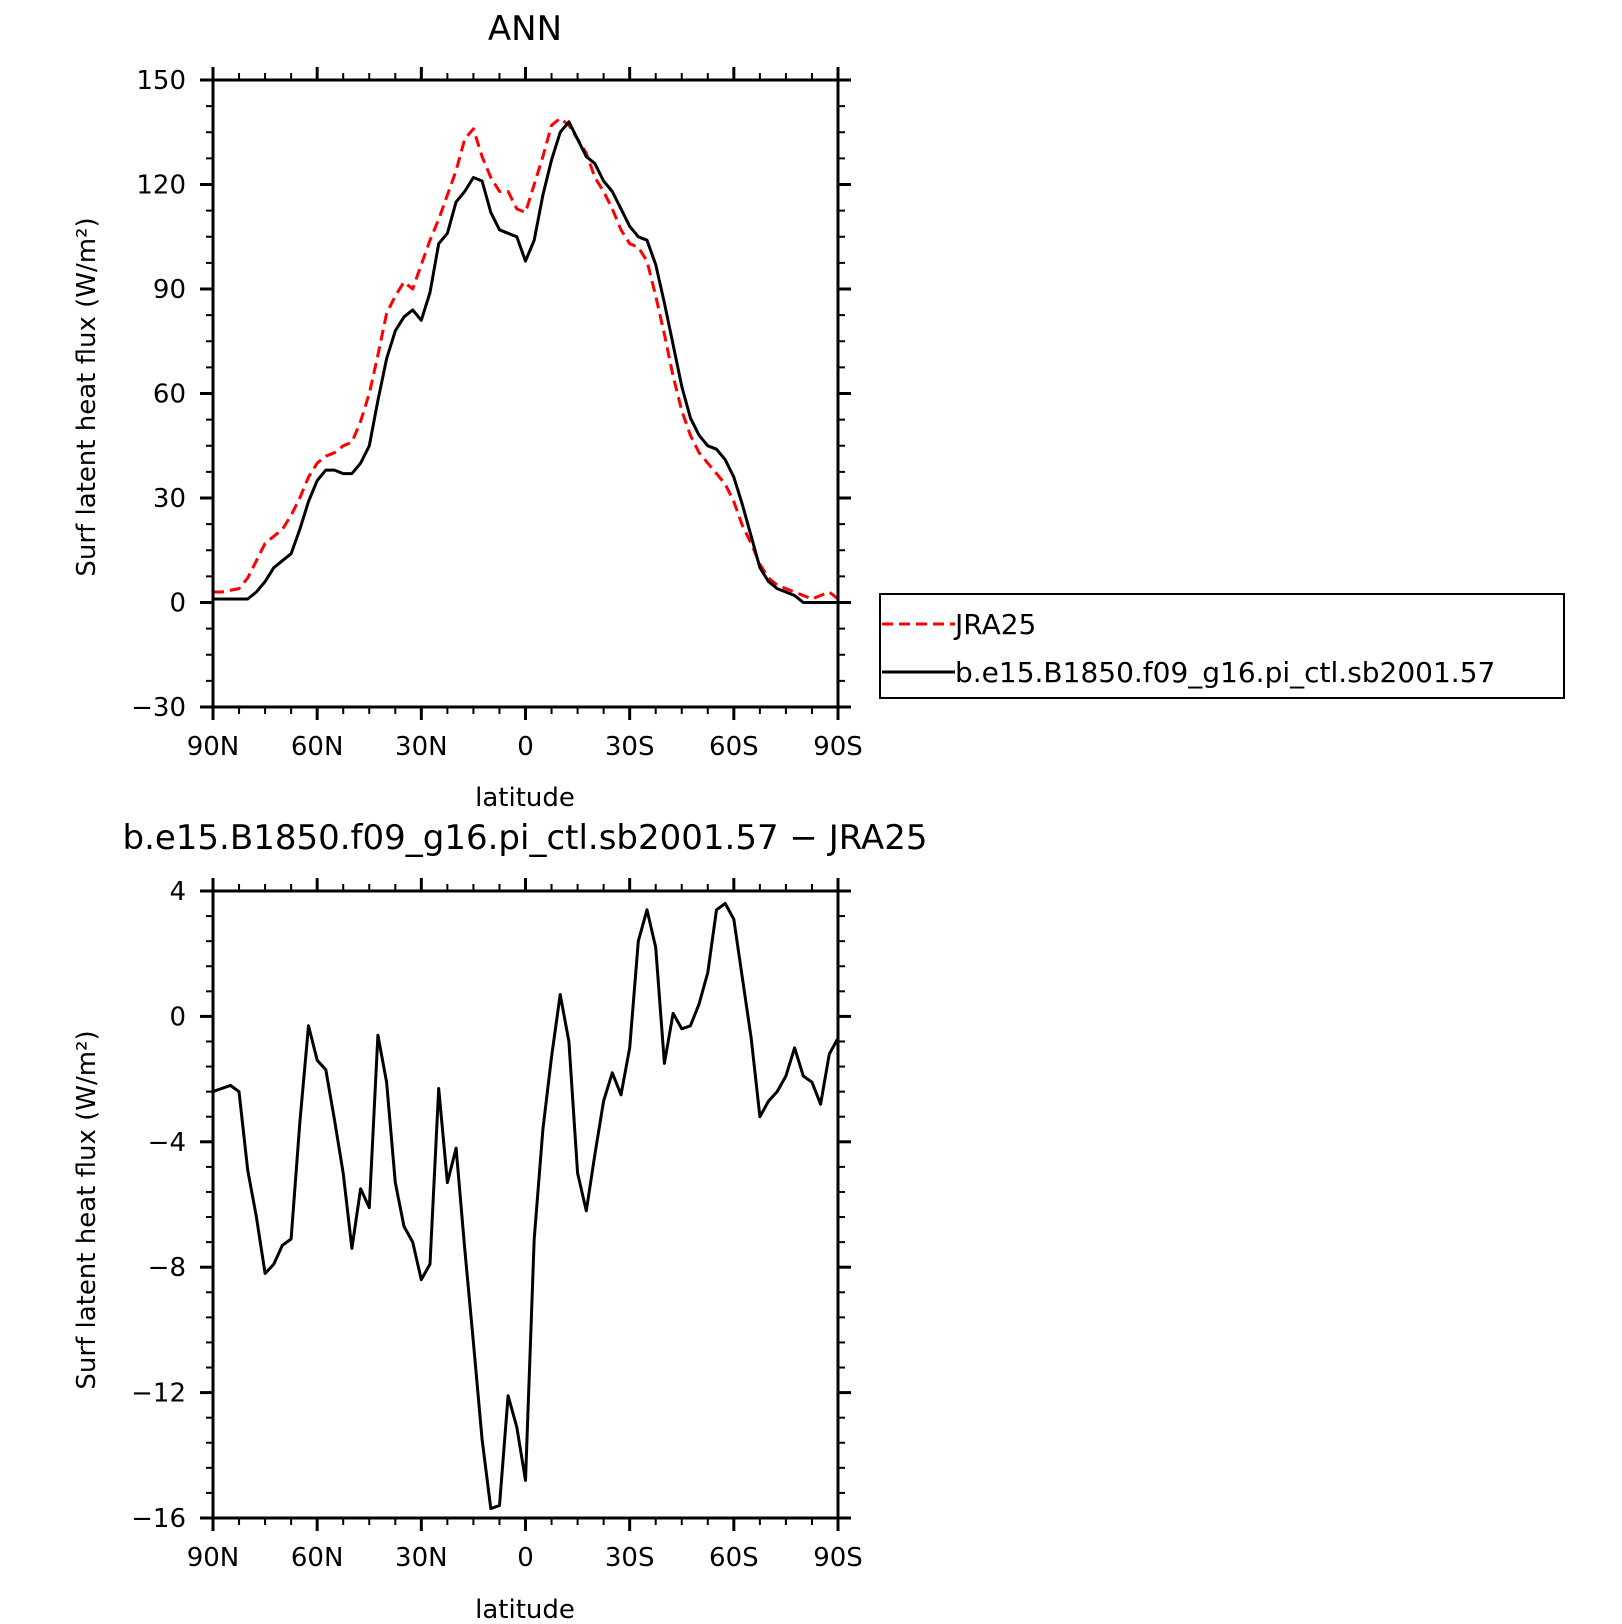 This screenshot has height=1624, width=1622. Describe the element at coordinates (158, 1394) in the screenshot. I see `bottom-y-tick-label: −12` at that location.